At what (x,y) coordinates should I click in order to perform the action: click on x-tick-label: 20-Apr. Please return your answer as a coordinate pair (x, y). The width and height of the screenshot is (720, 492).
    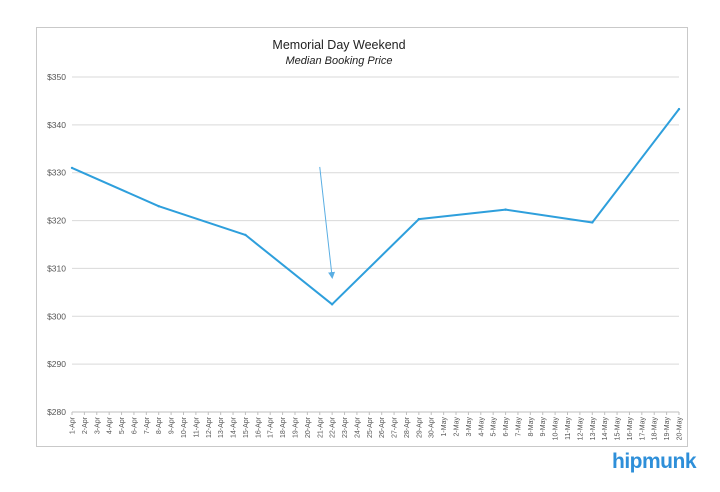
    Looking at the image, I should click on (308, 427).